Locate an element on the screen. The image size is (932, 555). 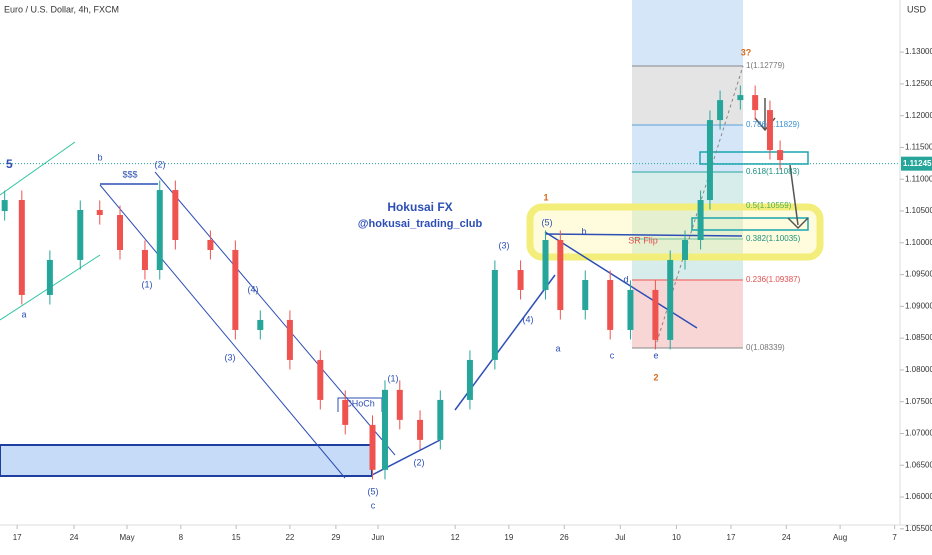
sr-flip: SR Flip is located at coordinates (643, 240).